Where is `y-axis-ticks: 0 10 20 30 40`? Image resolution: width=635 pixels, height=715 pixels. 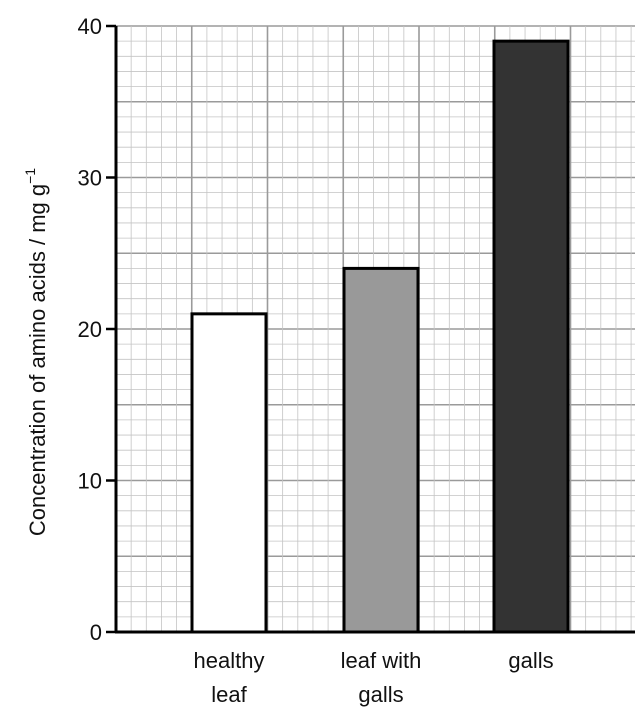 y-axis-ticks: 0 10 20 30 40 is located at coordinates (97, 329).